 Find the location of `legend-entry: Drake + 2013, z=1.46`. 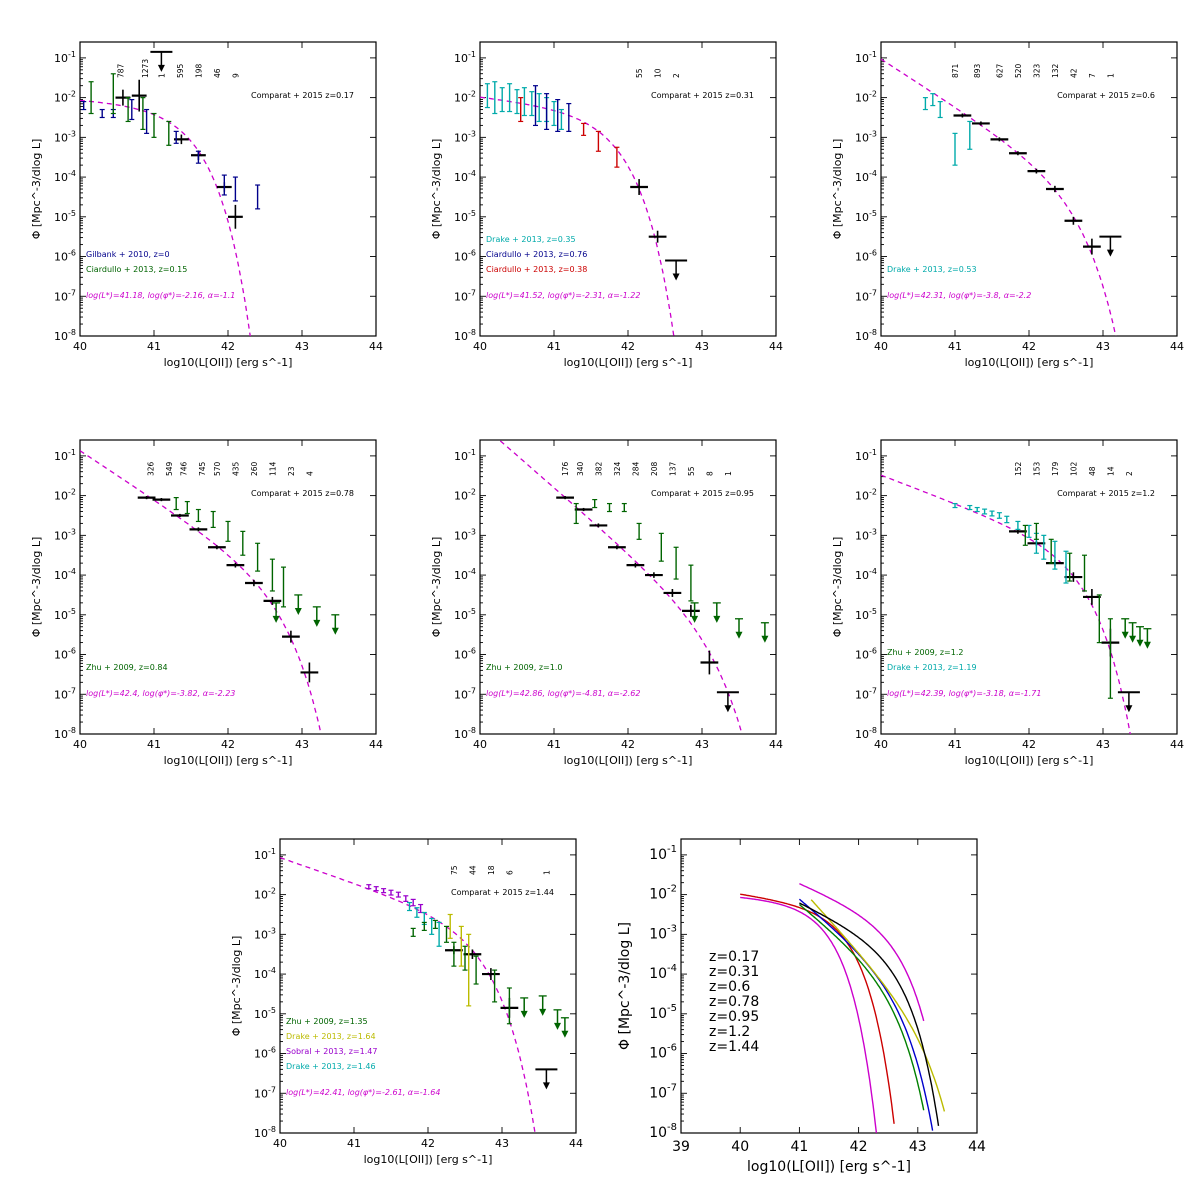

legend-entry: Drake + 2013, z=1.46 is located at coordinates (331, 1066).